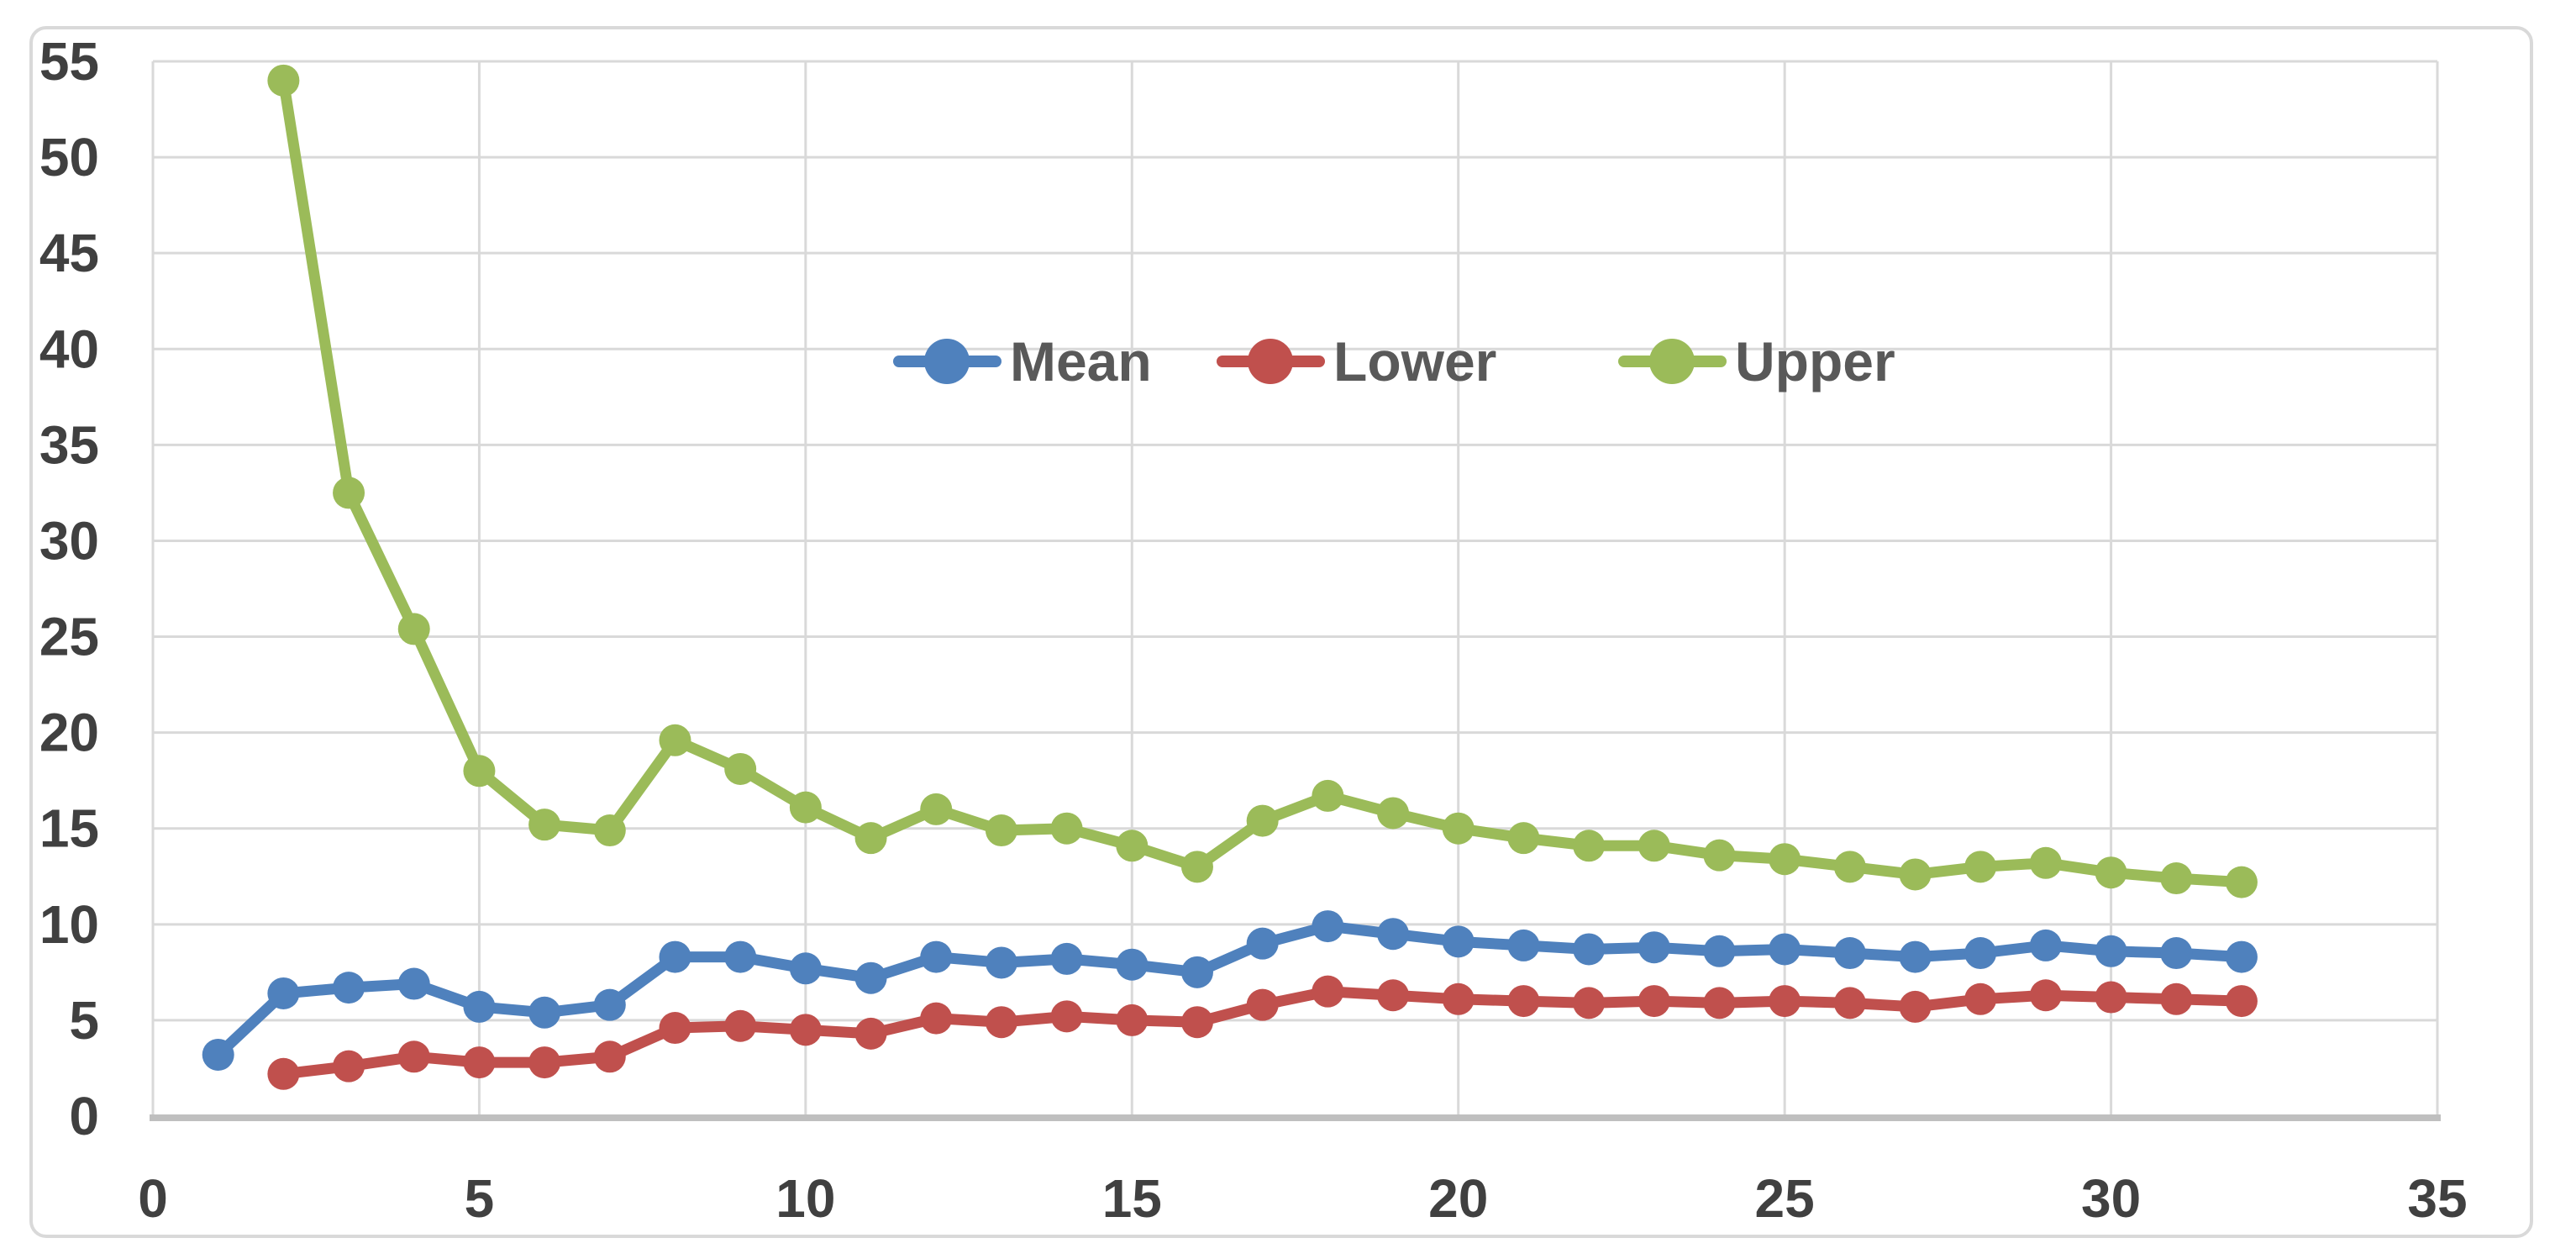 The image size is (2576, 1259). I want to click on x-tick-label-0: 0, so click(153, 1198).